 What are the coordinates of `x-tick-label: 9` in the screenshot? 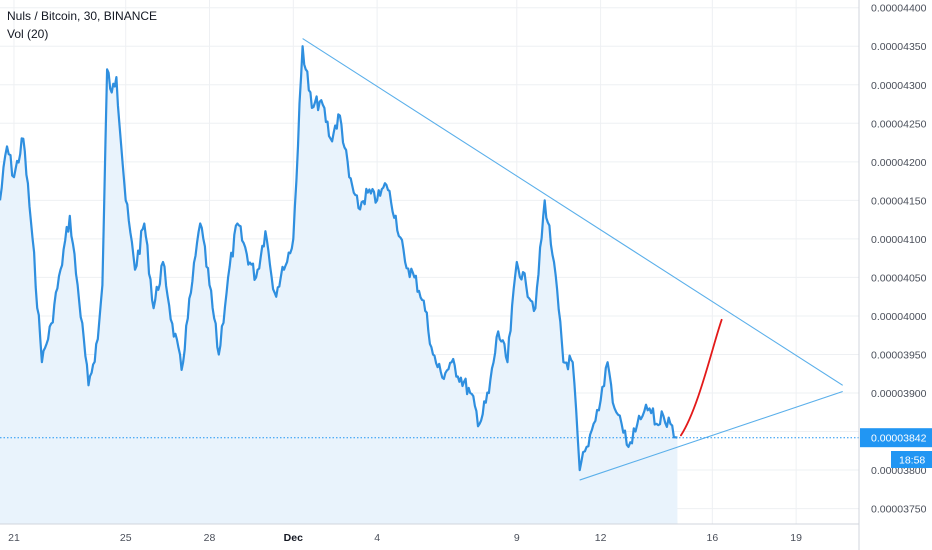 It's located at (517, 538).